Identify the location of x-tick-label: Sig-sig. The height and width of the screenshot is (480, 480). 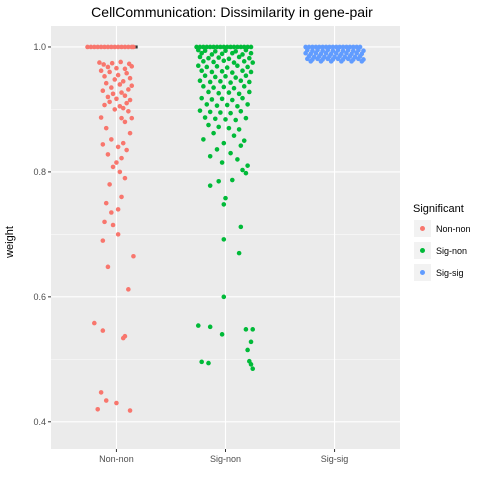
(335, 459).